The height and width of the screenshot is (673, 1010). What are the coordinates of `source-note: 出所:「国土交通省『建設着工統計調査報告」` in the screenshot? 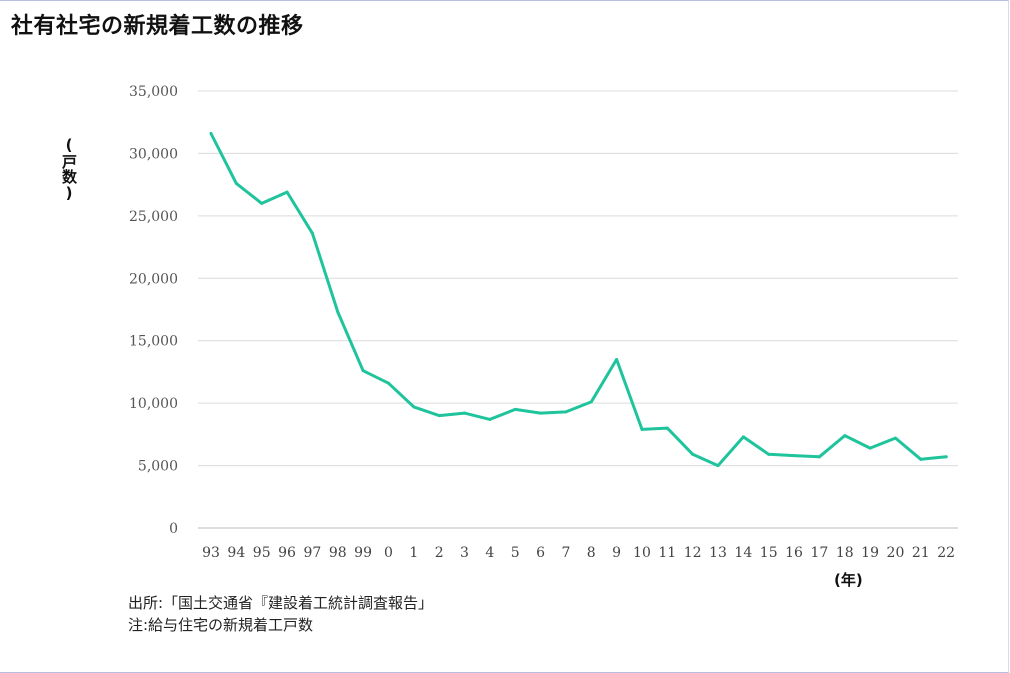 It's located at (281, 603).